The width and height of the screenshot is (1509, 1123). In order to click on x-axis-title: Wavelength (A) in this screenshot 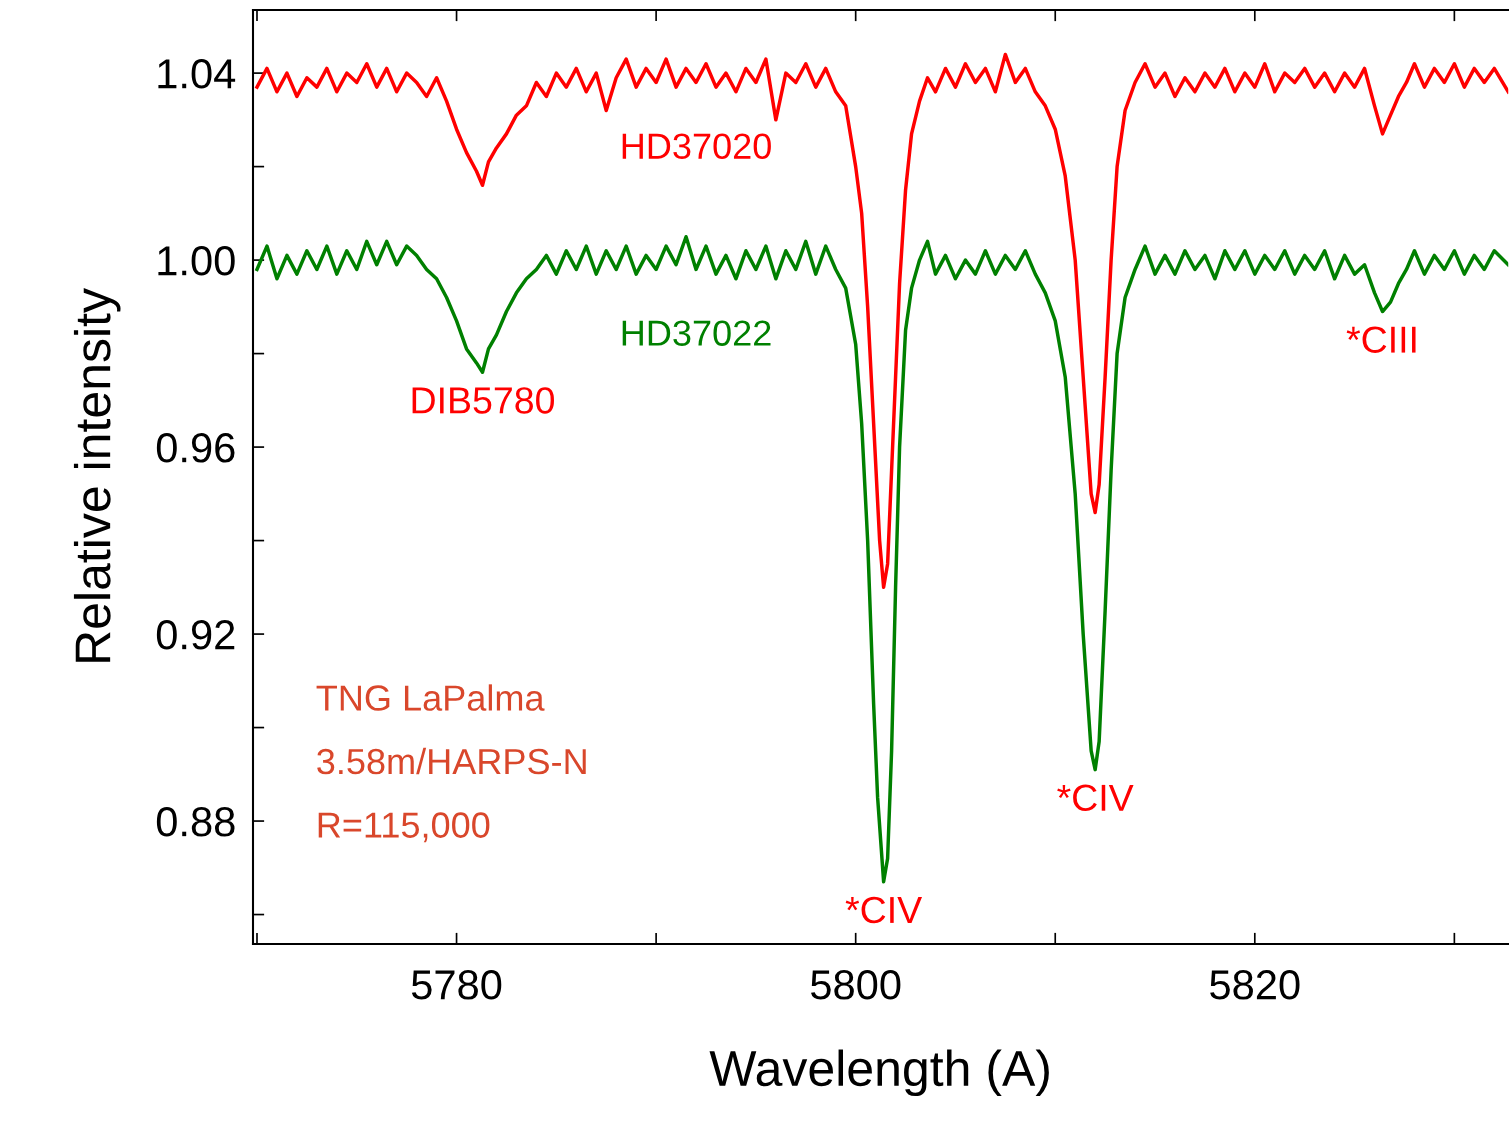, I will do `click(879, 1073)`.